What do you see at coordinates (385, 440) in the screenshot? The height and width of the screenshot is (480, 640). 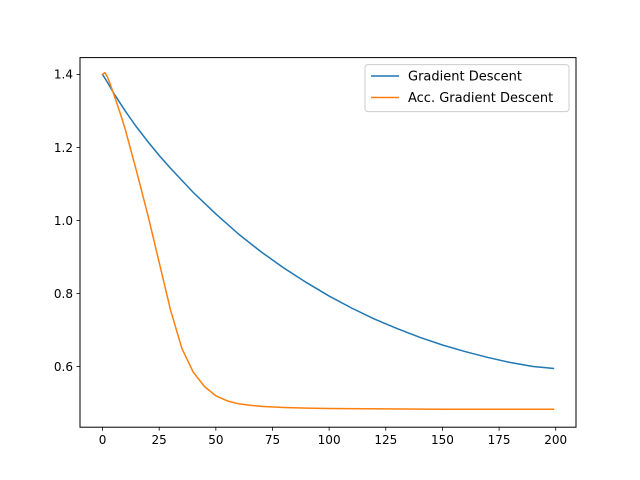 I see `x-tick-label-125: 125` at bounding box center [385, 440].